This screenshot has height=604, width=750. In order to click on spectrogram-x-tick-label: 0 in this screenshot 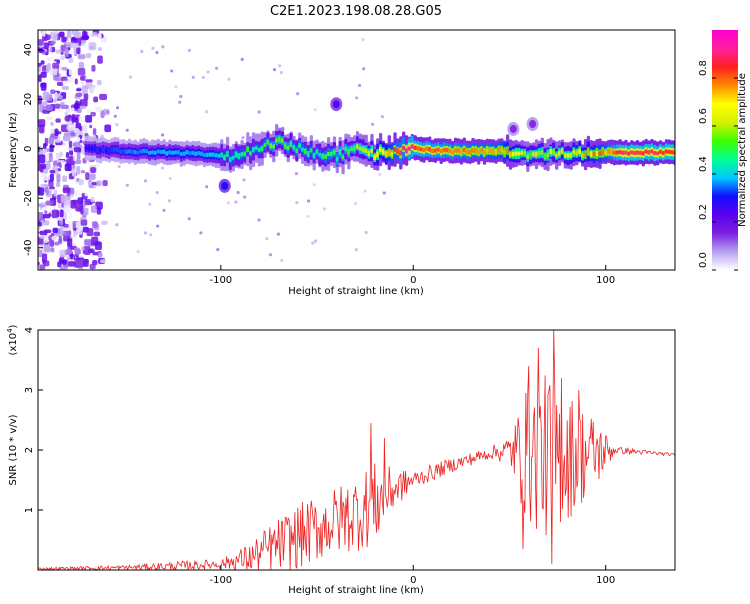, I will do `click(413, 280)`.